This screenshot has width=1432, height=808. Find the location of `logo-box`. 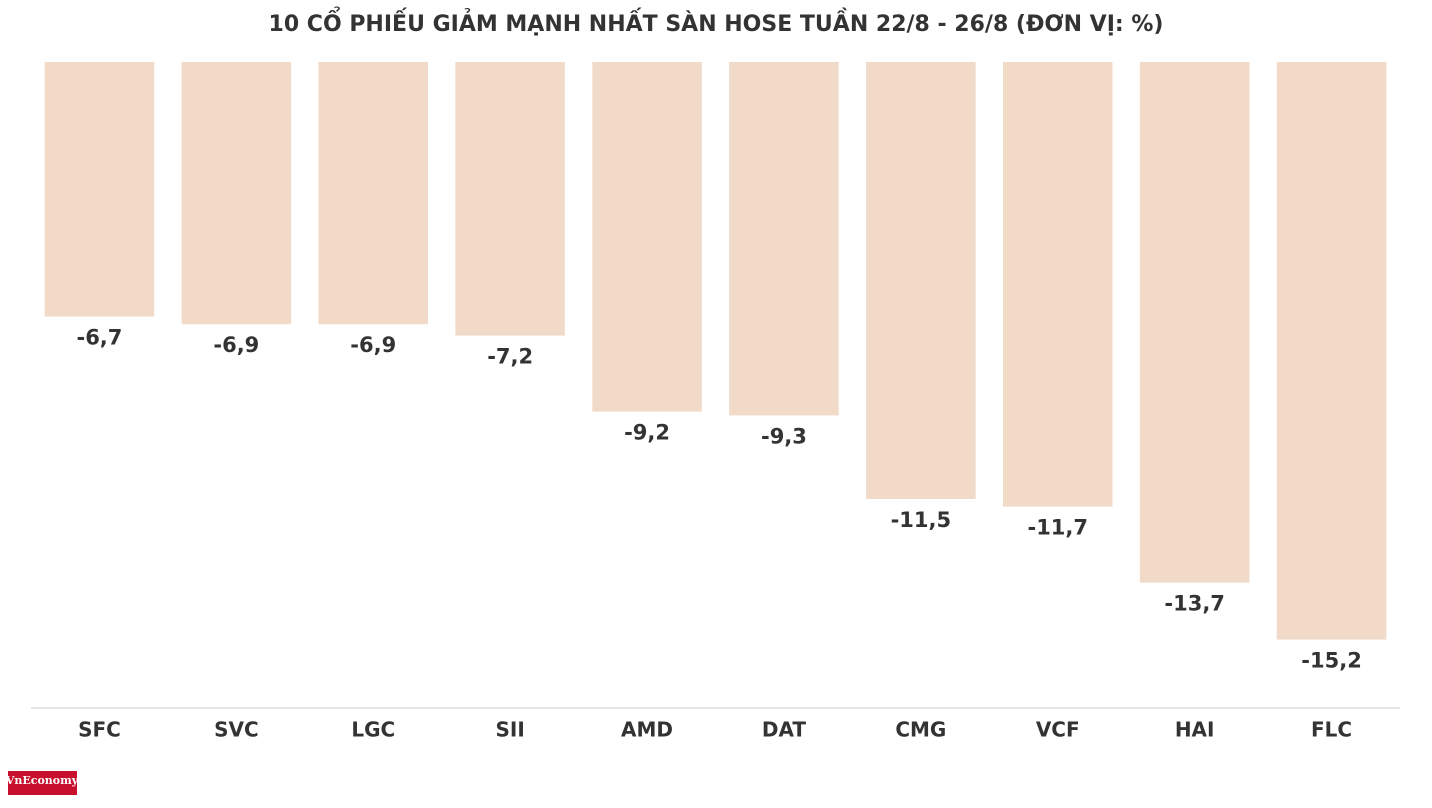

logo-box is located at coordinates (42, 783).